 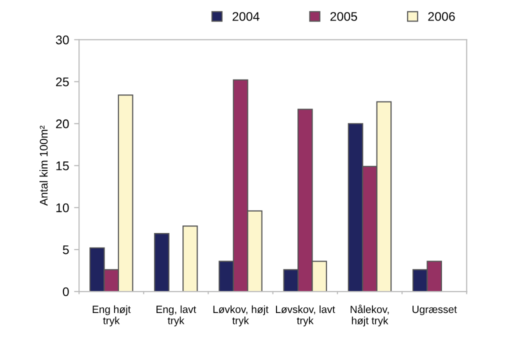 What do you see at coordinates (240, 315) in the screenshot?
I see `x-tick-label: Løvkov, højt tryk` at bounding box center [240, 315].